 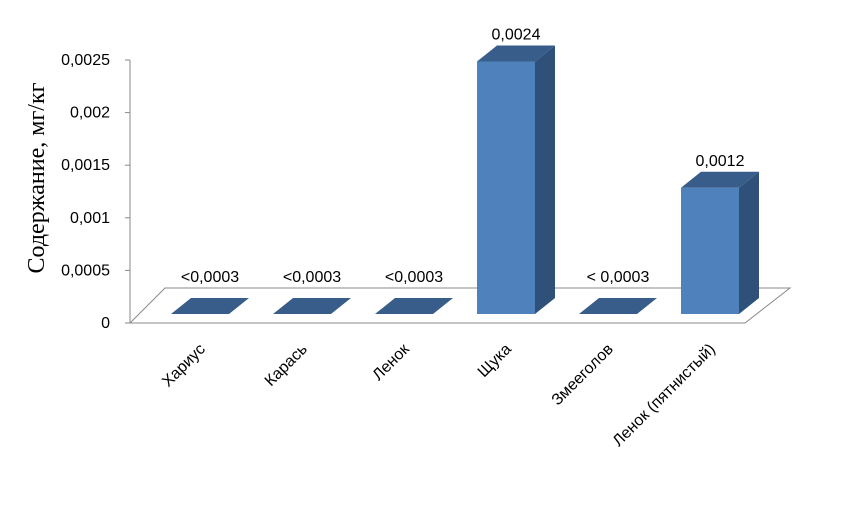 What do you see at coordinates (105, 323) in the screenshot?
I see `y-tick-label: 0` at bounding box center [105, 323].